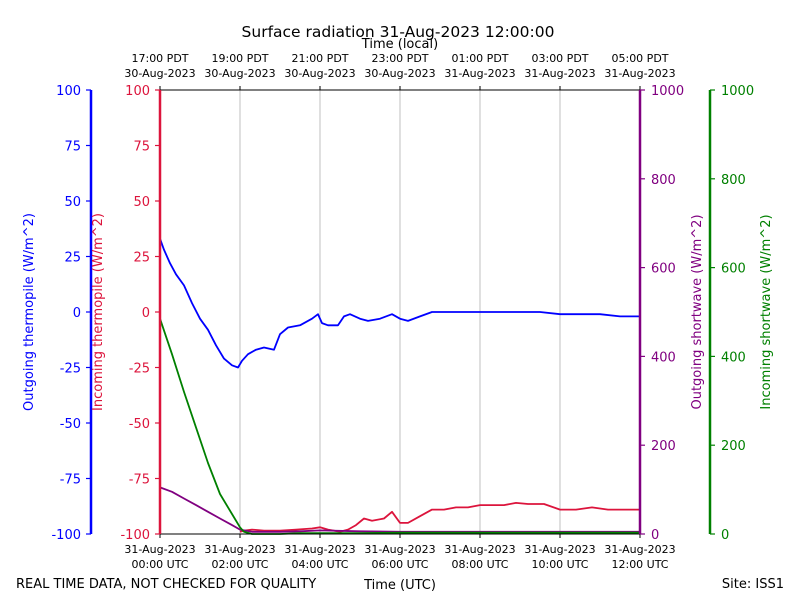 Image resolution: width=800 pixels, height=600 pixels. What do you see at coordinates (753, 584) in the screenshot?
I see `site-label: Site: ISS1` at bounding box center [753, 584].